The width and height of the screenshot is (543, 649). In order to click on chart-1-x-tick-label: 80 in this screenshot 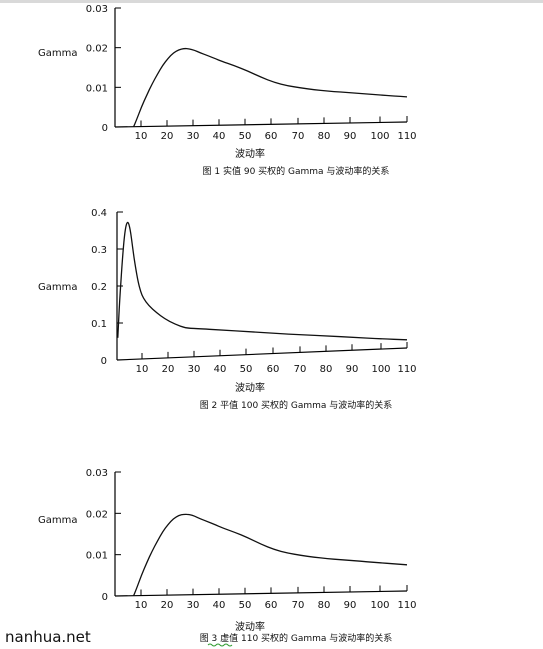, I will do `click(324, 136)`.